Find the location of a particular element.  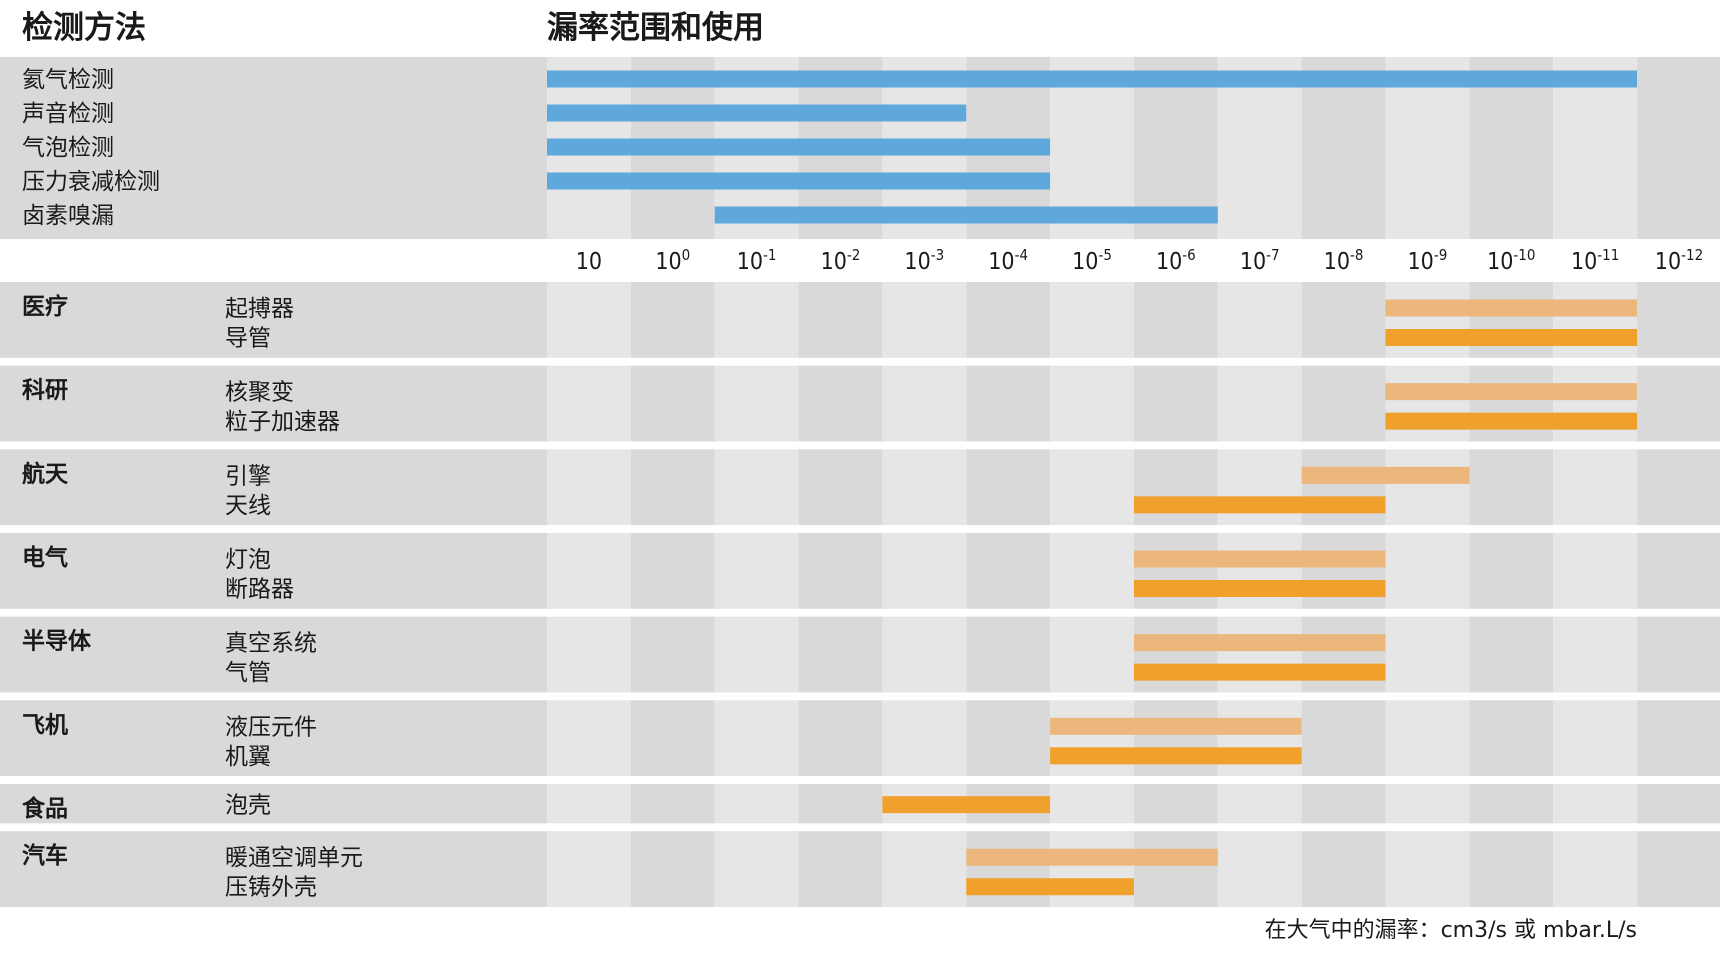

app-item-label: 核聚变 is located at coordinates (259, 393).